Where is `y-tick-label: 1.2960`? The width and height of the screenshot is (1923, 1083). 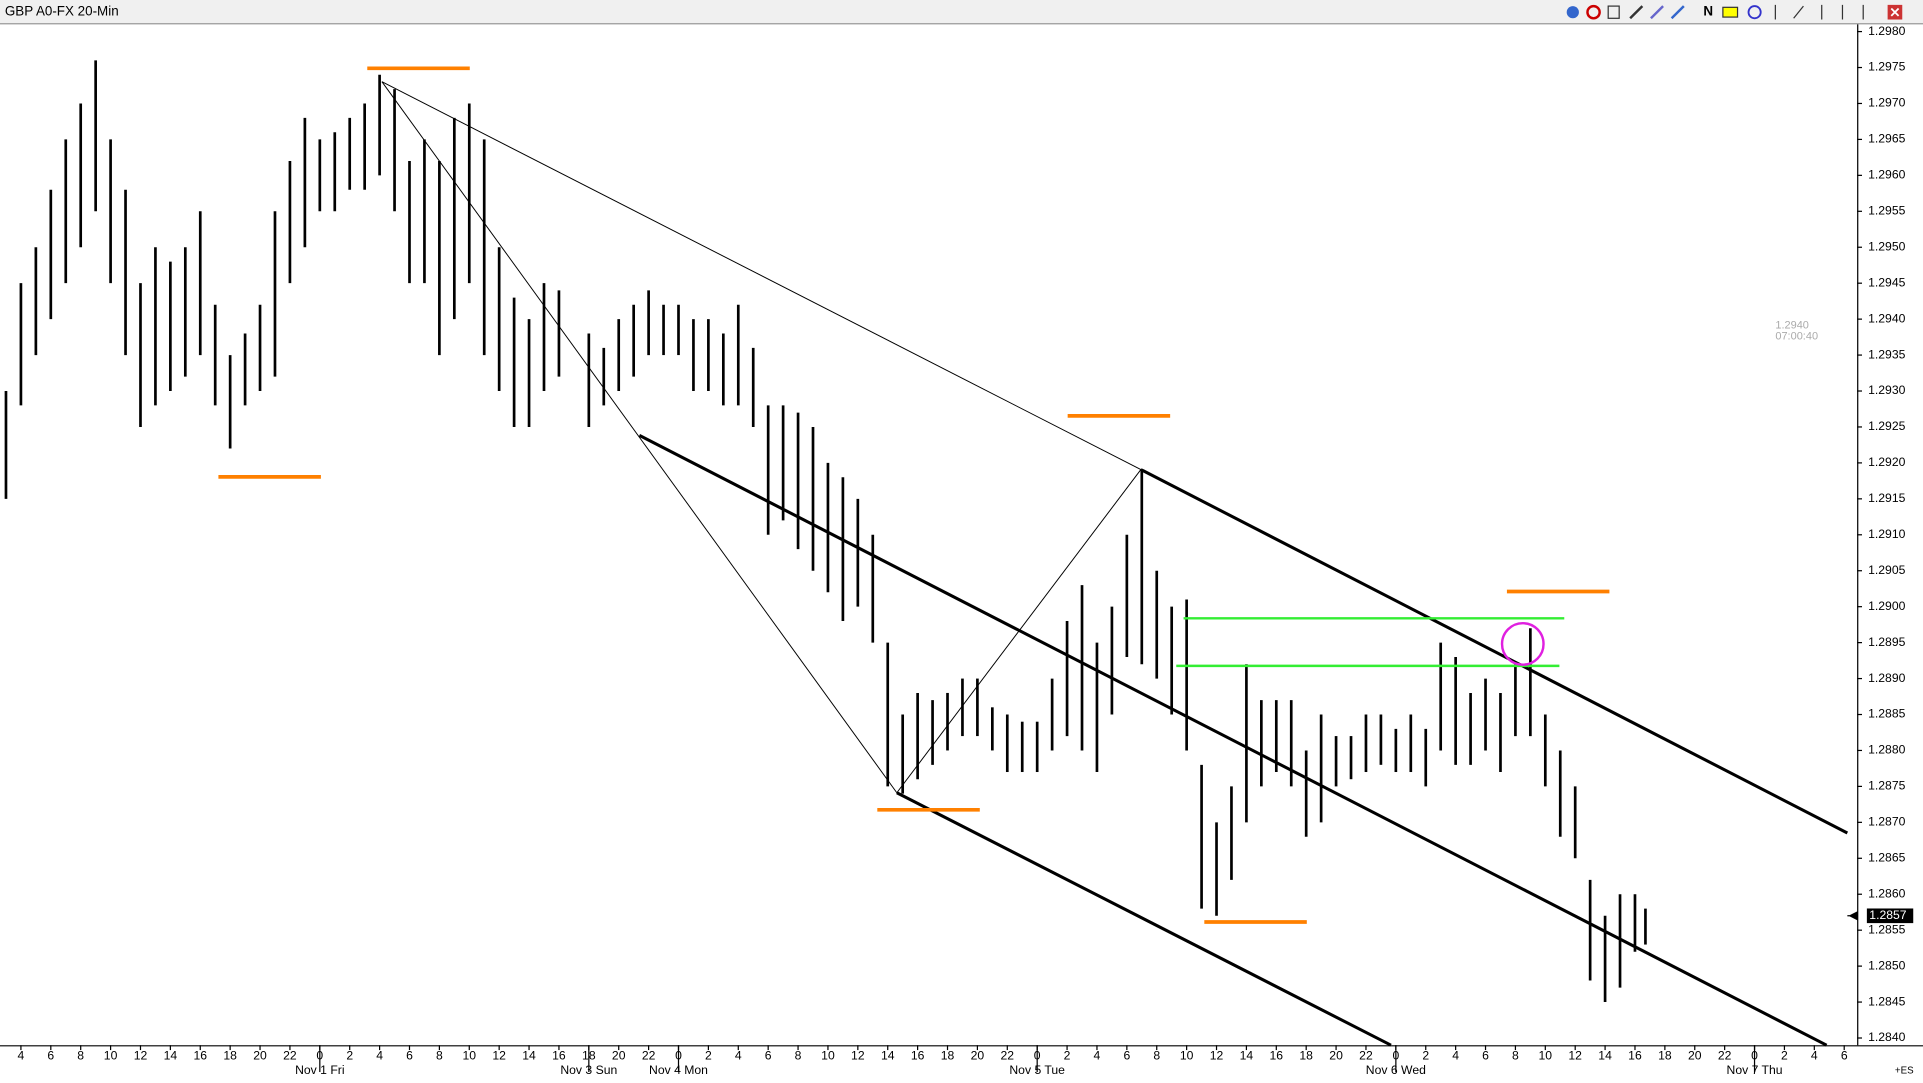 y-tick-label: 1.2960 is located at coordinates (1887, 175).